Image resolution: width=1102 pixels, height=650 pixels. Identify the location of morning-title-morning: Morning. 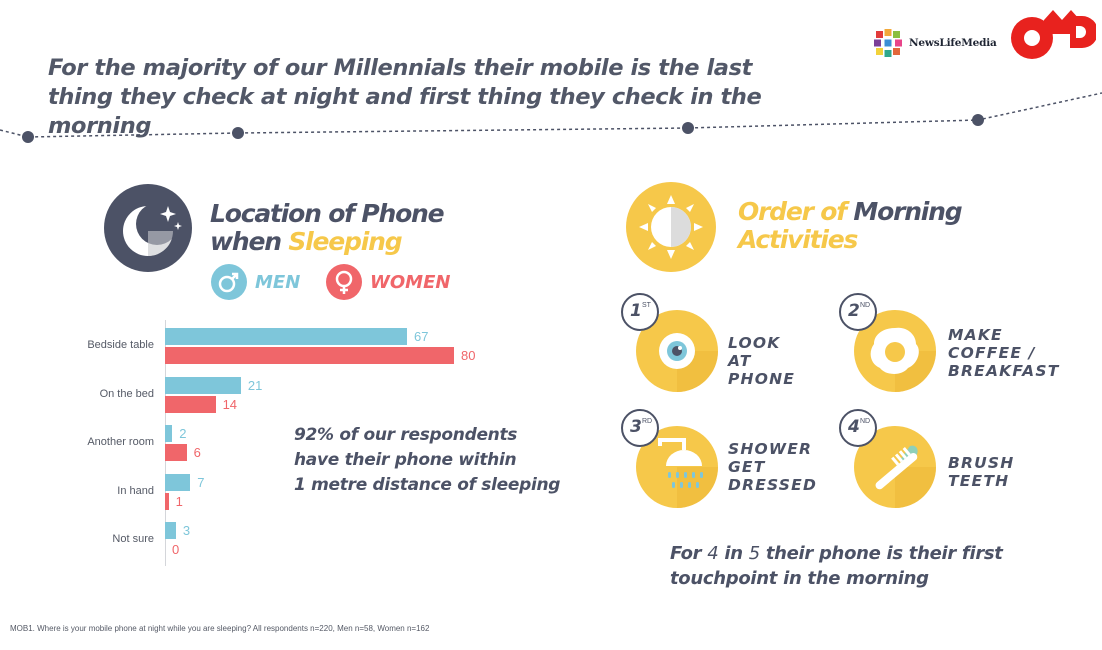
(907, 211).